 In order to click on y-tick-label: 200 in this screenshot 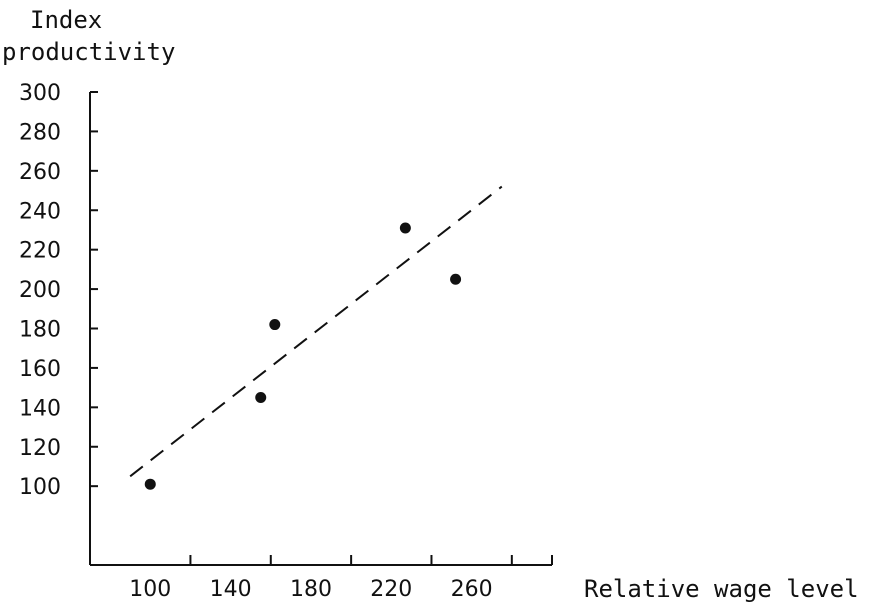, I will do `click(40, 290)`.